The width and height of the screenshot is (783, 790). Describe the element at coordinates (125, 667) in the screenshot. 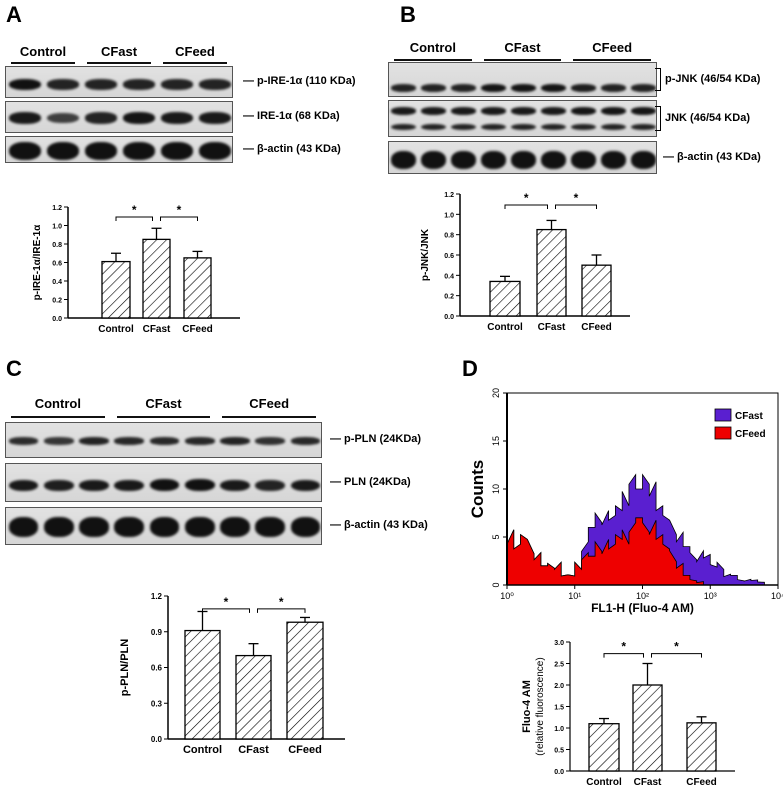

I see `y-axis-label: p-PLN/PLN` at that location.